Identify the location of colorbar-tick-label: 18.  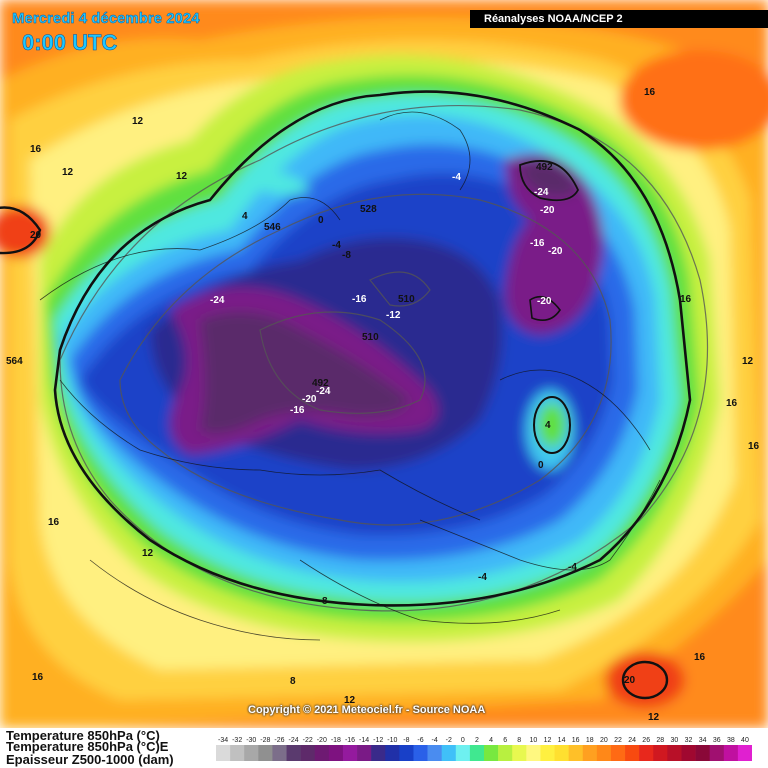
(590, 740).